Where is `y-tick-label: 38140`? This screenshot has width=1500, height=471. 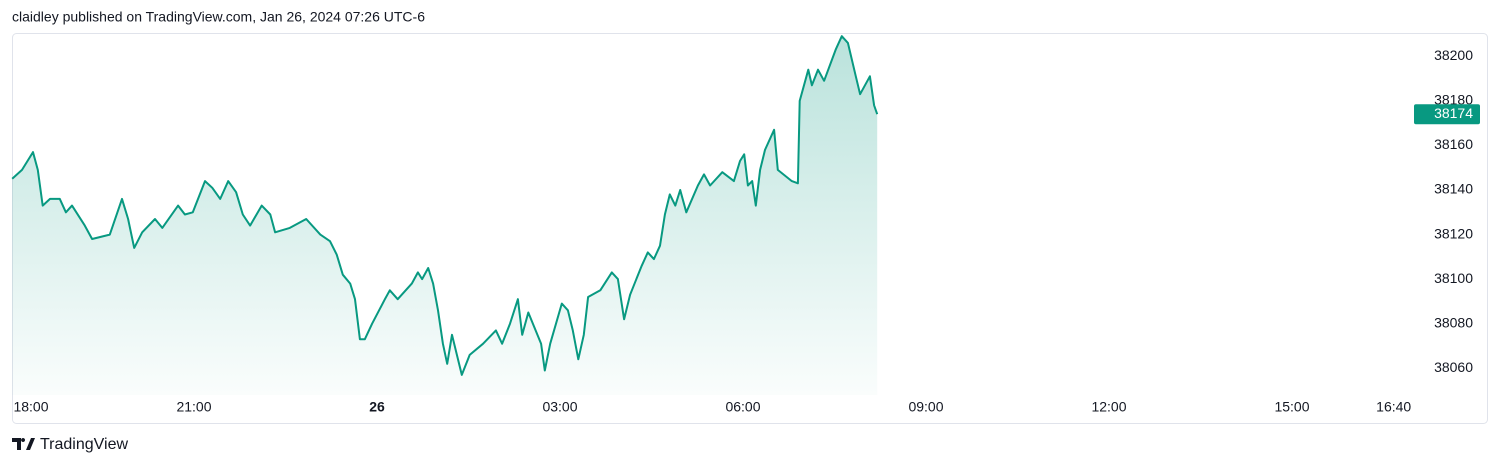 y-tick-label: 38140 is located at coordinates (1453, 189).